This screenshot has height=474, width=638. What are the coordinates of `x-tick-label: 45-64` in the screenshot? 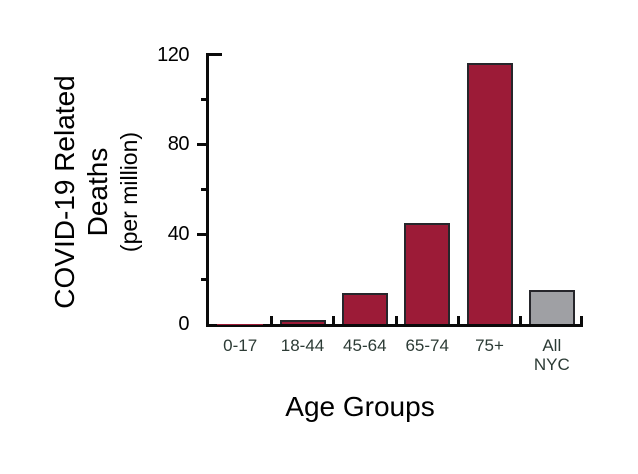 It's located at (365, 345).